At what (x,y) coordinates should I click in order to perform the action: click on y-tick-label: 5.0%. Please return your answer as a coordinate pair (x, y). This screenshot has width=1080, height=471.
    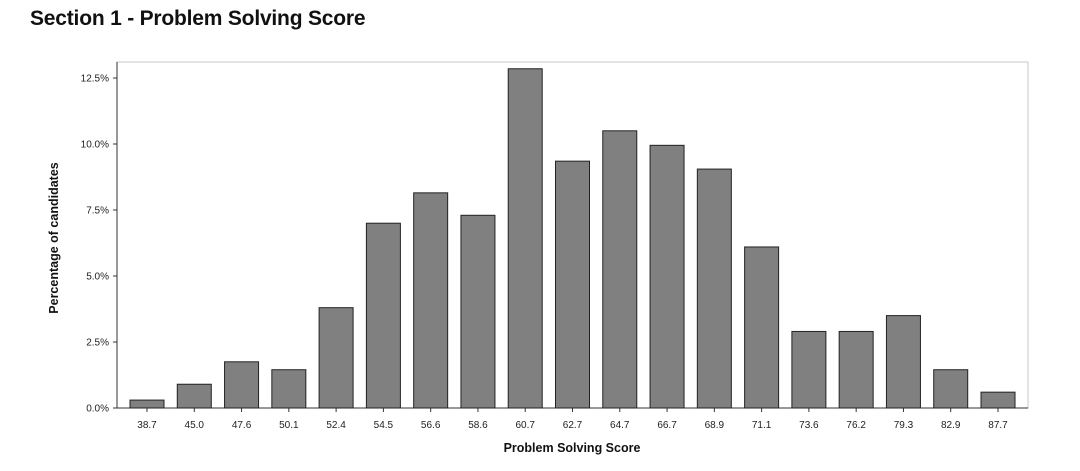
    Looking at the image, I should click on (97, 277).